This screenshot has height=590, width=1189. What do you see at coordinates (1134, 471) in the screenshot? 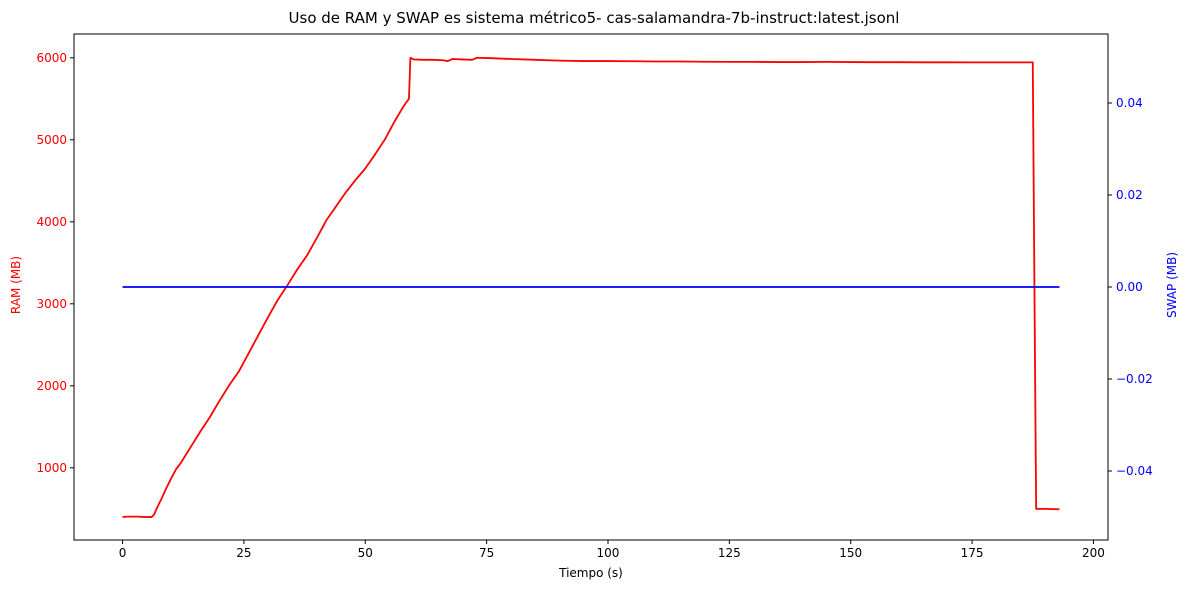
I see `y-right-tick-label: −0.04` at bounding box center [1134, 471].